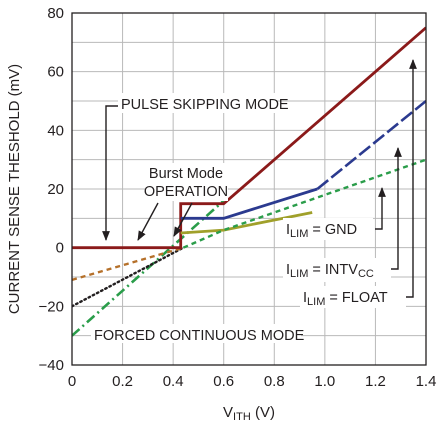  I want to click on pulse-leader, so click(111, 173).